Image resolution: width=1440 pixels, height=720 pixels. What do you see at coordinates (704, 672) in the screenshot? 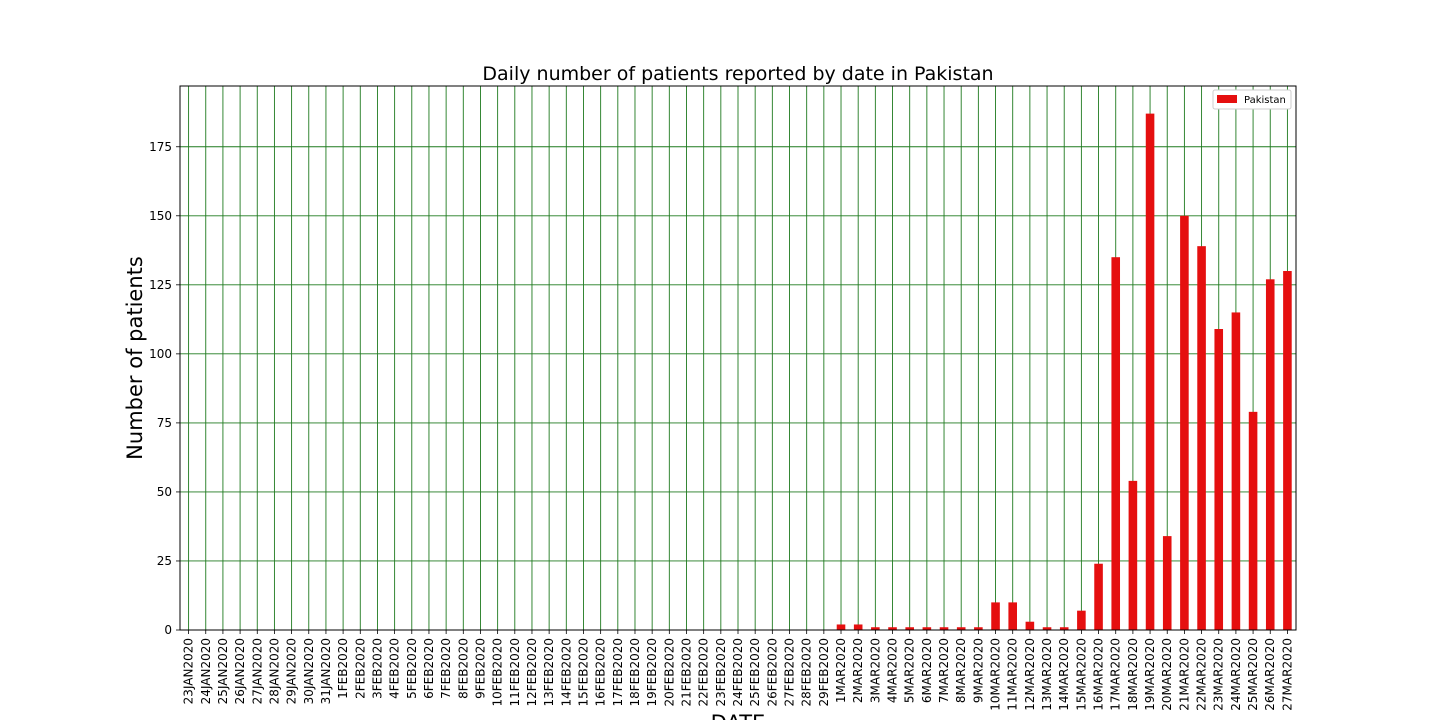
I see `x-tick-label: 22FEB2020` at bounding box center [704, 672].